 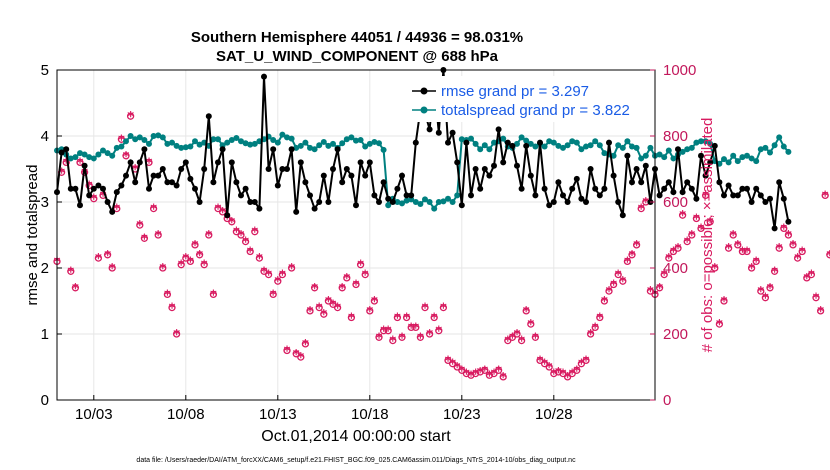 I want to click on x-tick-label: 10/08, so click(x=186, y=414).